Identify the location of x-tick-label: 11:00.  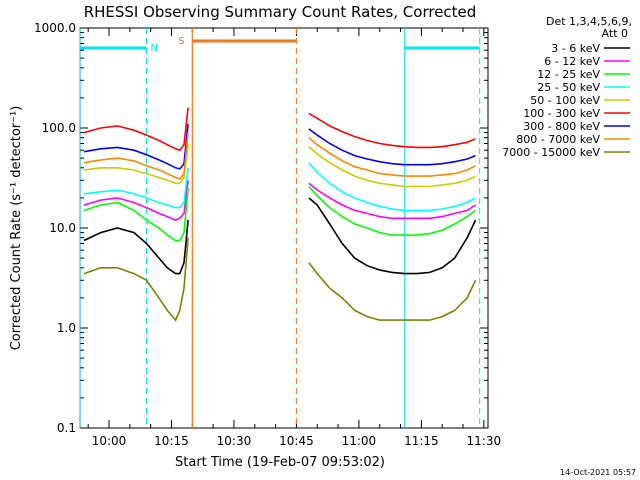
(359, 441).